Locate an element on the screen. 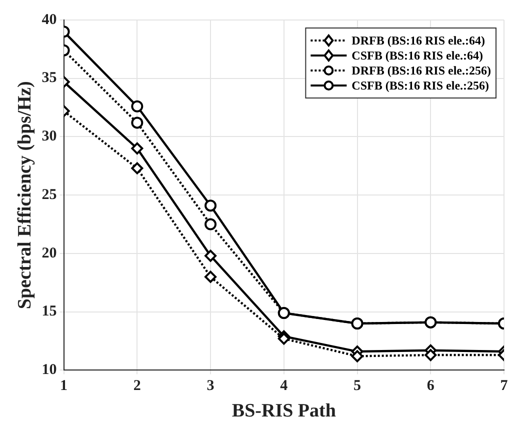 This screenshot has width=530, height=435. legend-label: CSFB (BS:16 RIS ele.:64) is located at coordinates (418, 55).